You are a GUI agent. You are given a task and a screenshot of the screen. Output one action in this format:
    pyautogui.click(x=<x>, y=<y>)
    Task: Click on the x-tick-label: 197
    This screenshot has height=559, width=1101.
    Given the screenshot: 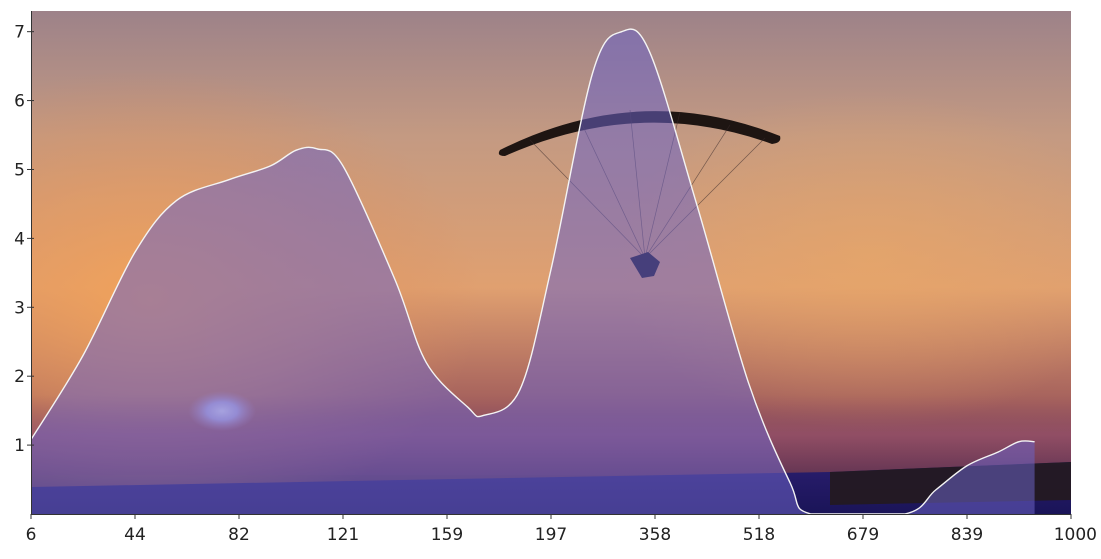 What is the action you would take?
    pyautogui.click(x=551, y=535)
    